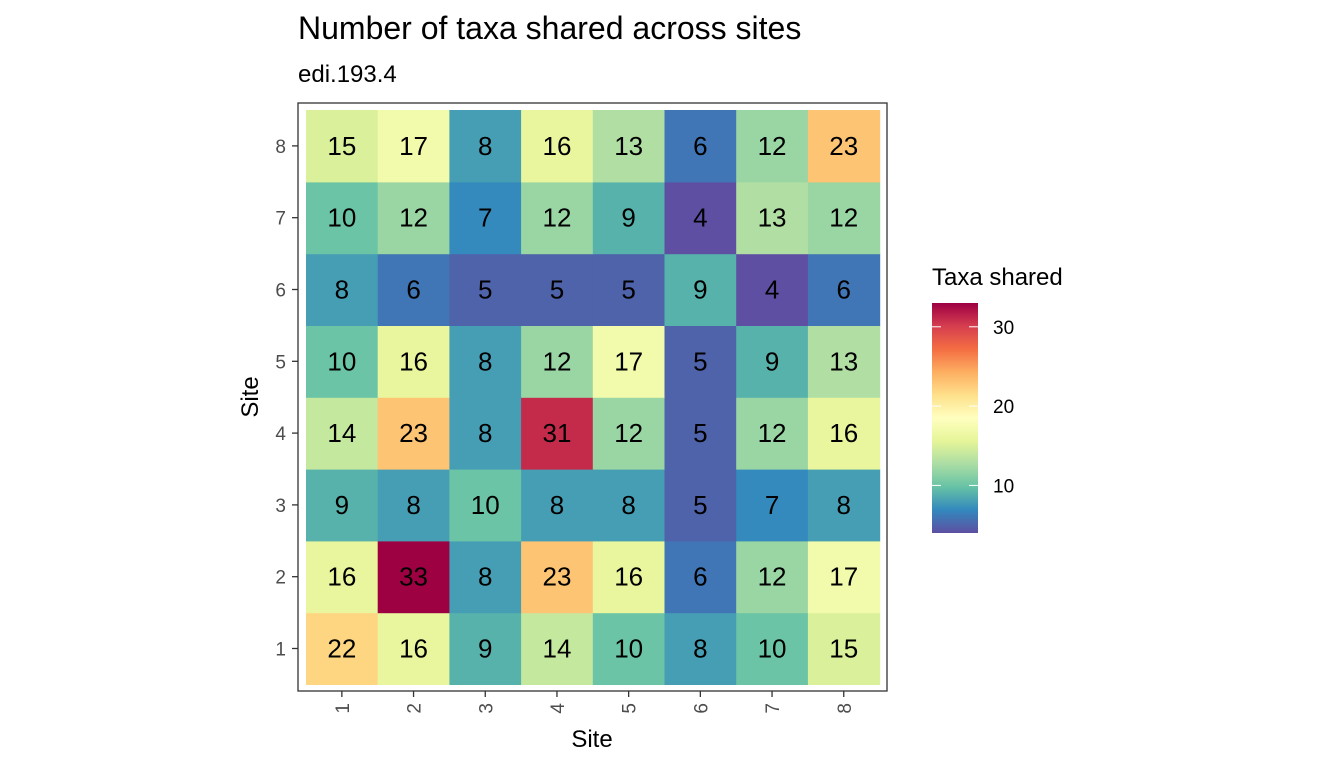  What do you see at coordinates (630, 708) in the screenshot?
I see `x-tick-label: 5` at bounding box center [630, 708].